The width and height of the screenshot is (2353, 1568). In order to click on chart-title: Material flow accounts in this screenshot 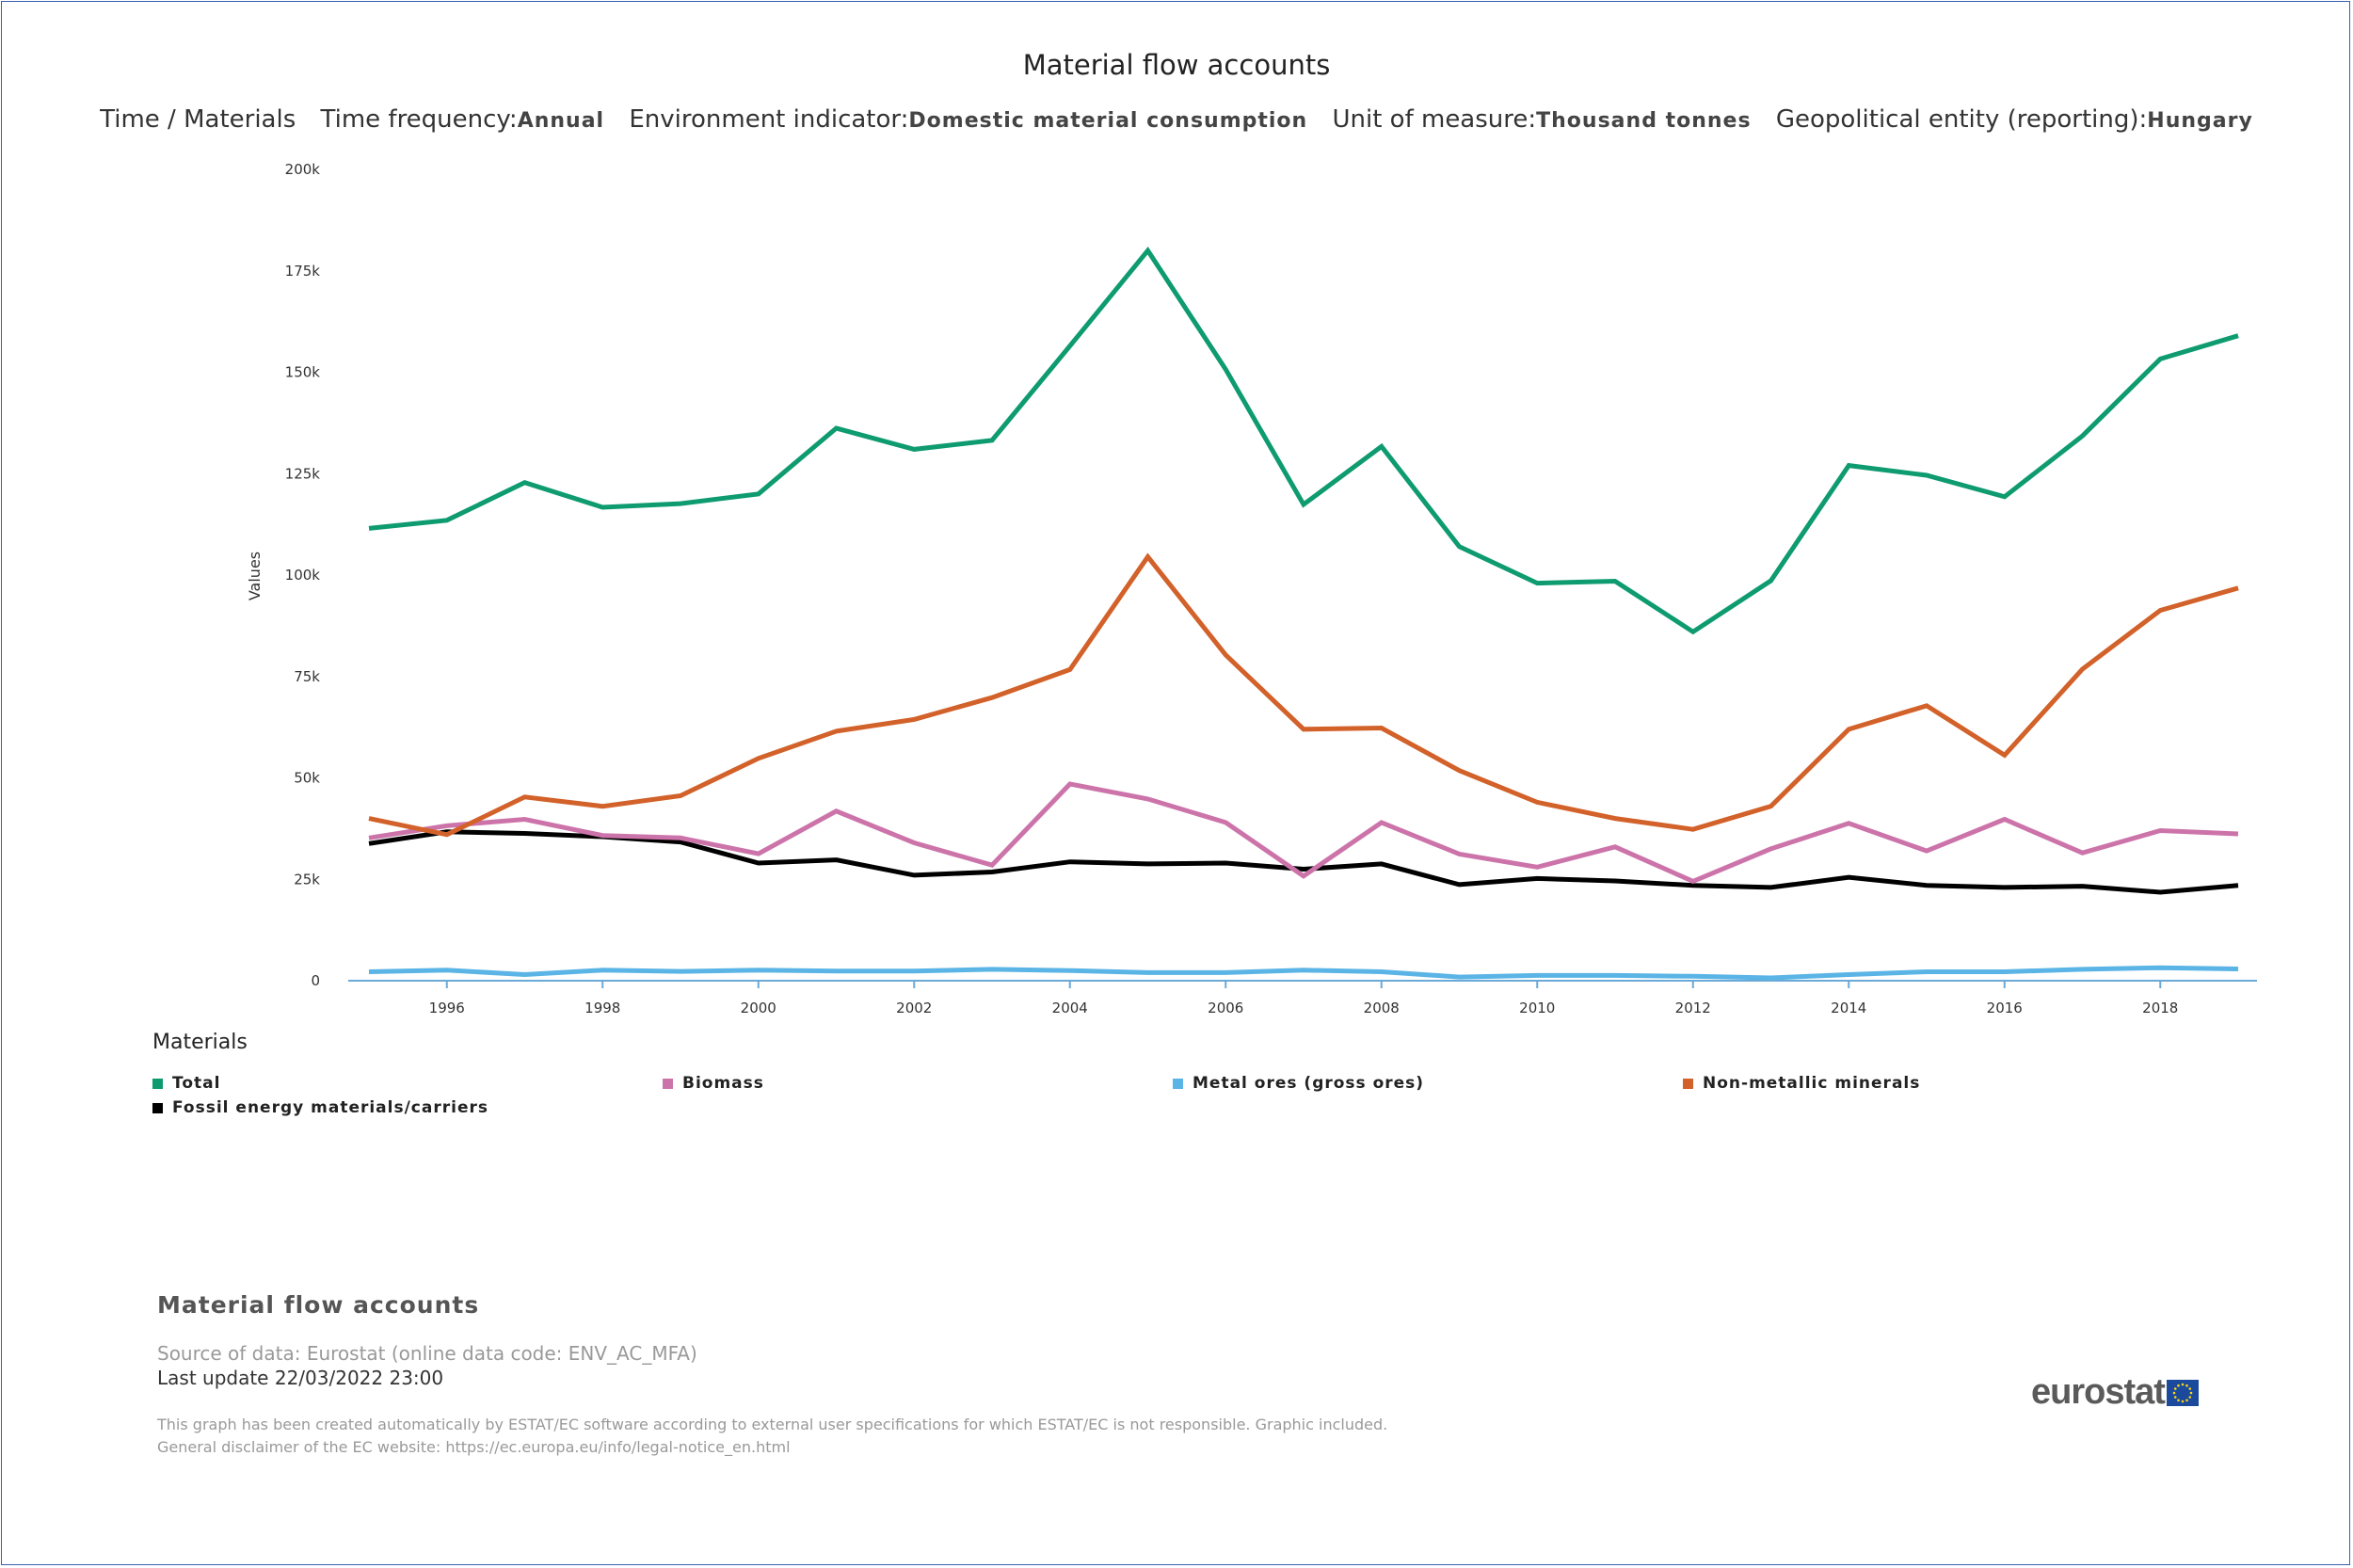, I will do `click(1176, 65)`.